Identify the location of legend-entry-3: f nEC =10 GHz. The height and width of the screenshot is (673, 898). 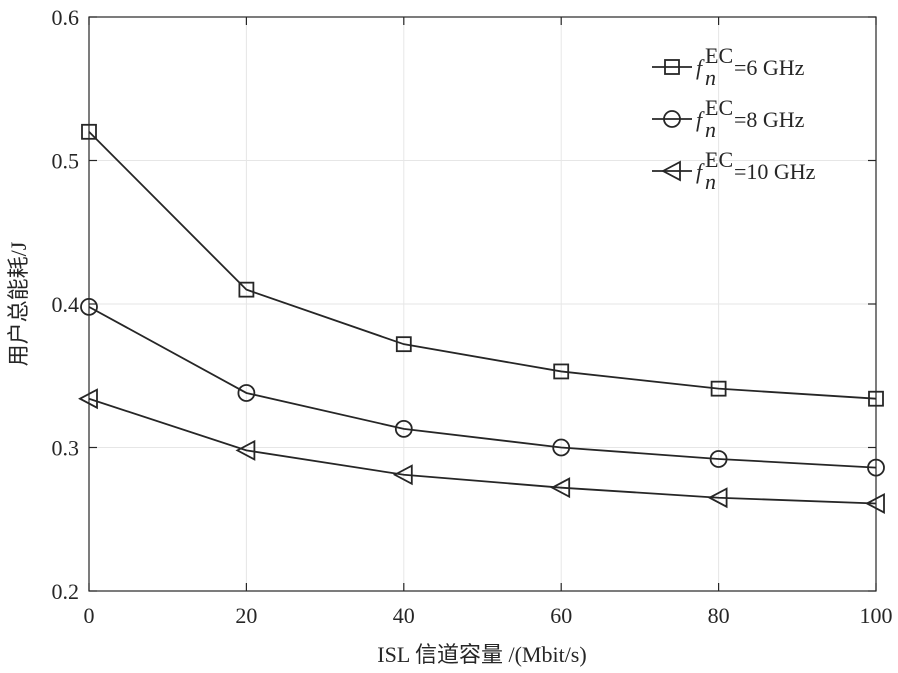
(734, 170).